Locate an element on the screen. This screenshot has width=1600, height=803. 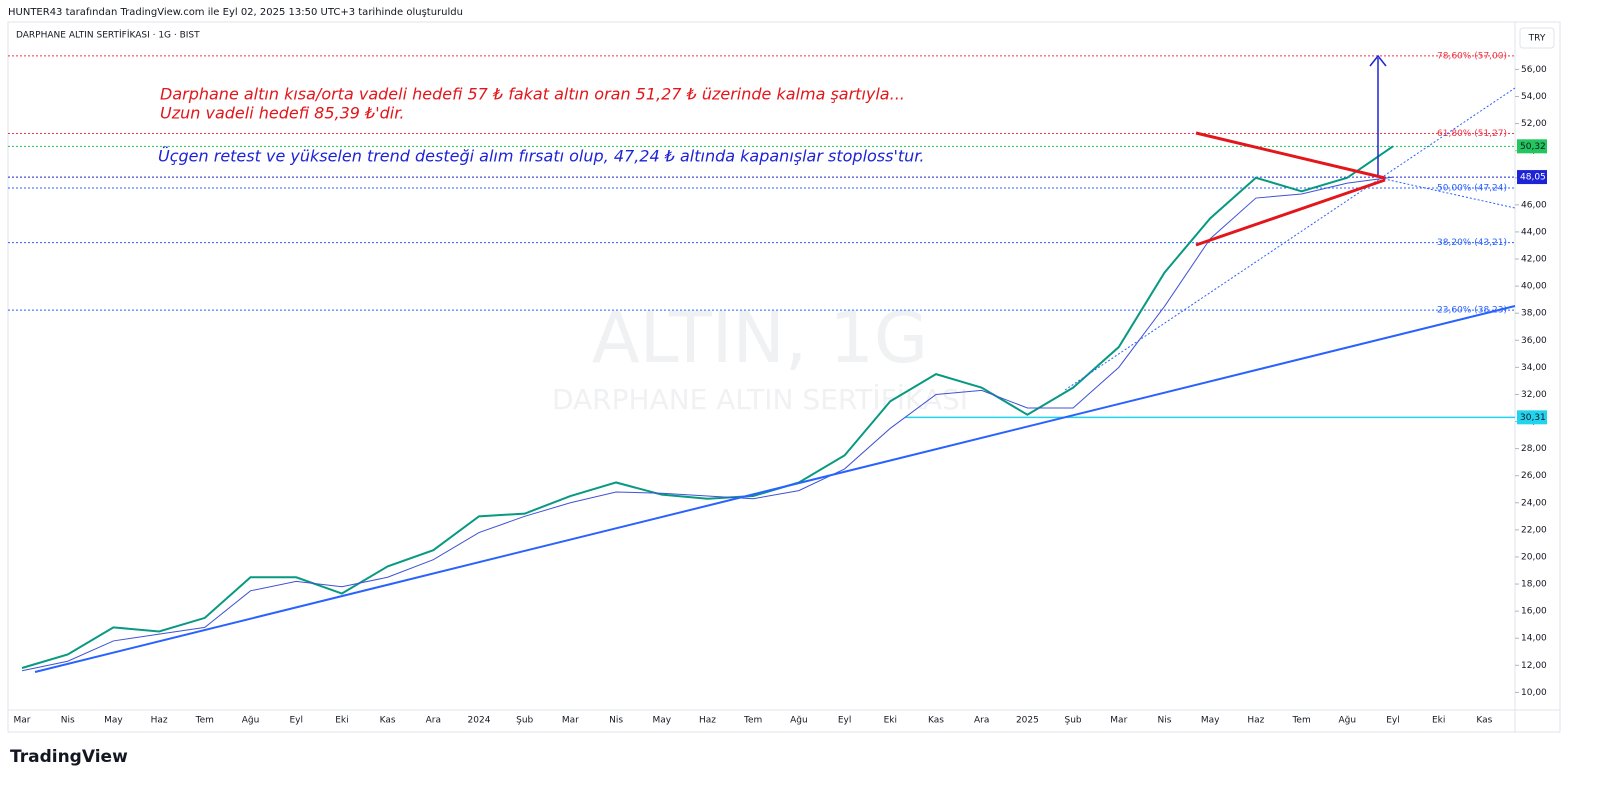
watermark-subtitle: DARPHANE ALTIN SERTİFİKASI is located at coordinates (760, 399).